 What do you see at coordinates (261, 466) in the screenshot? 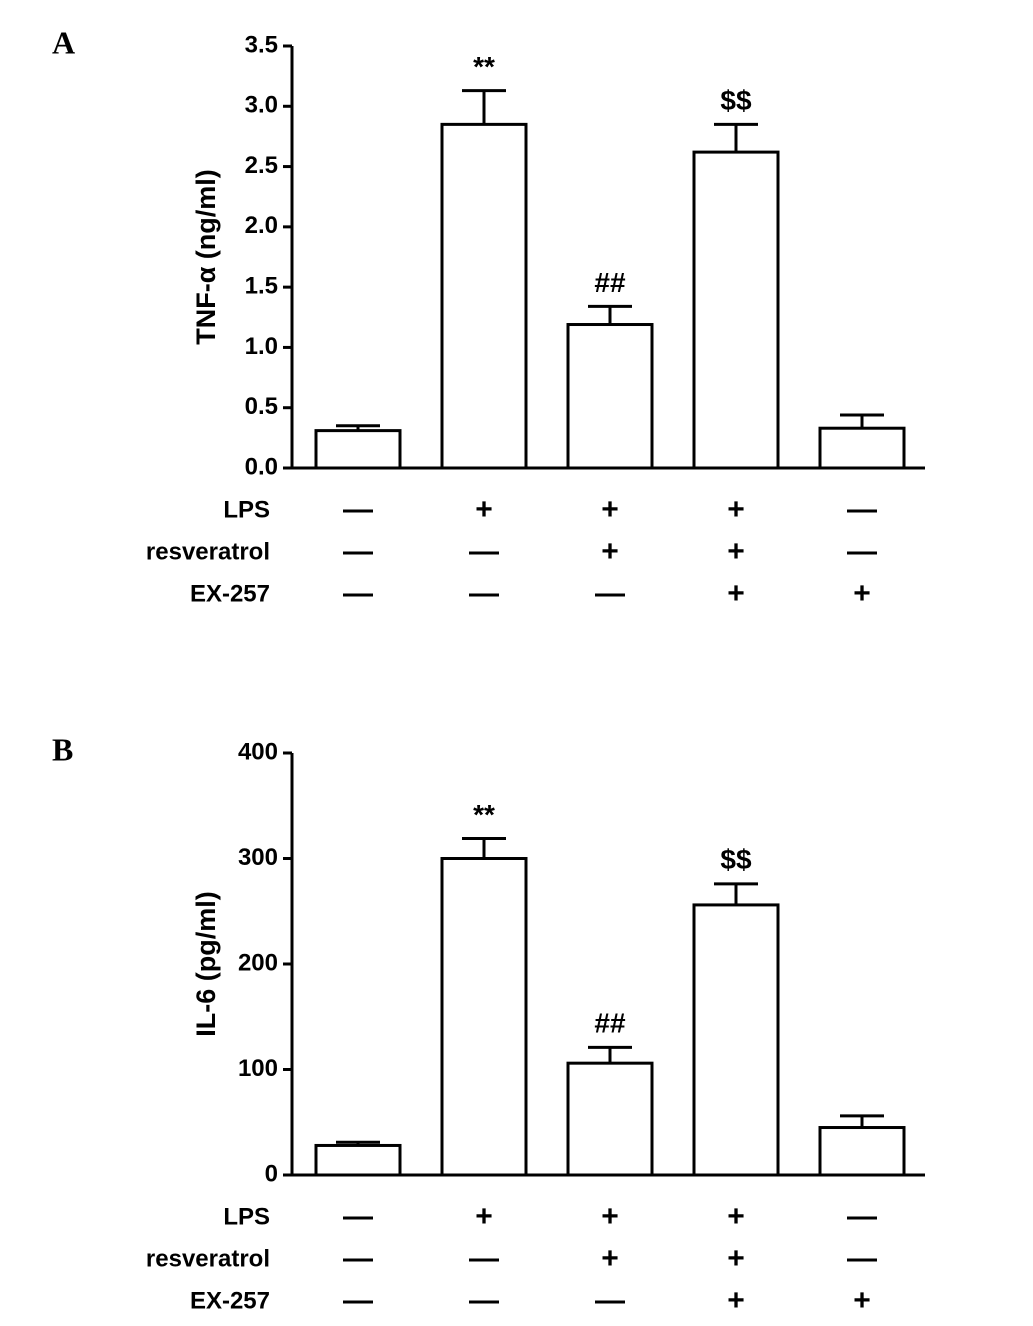
I see `y-tick-label: 0.0` at bounding box center [261, 466].